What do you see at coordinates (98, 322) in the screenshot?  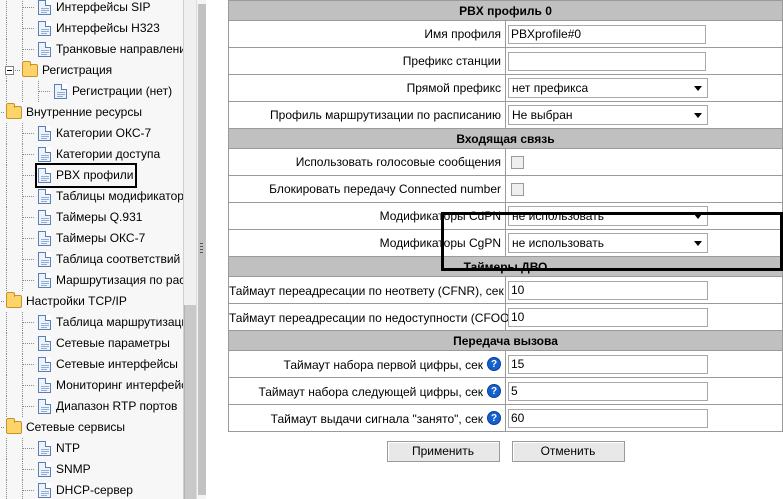 I see `sidebar-item-15: Таблица маршрутизации` at bounding box center [98, 322].